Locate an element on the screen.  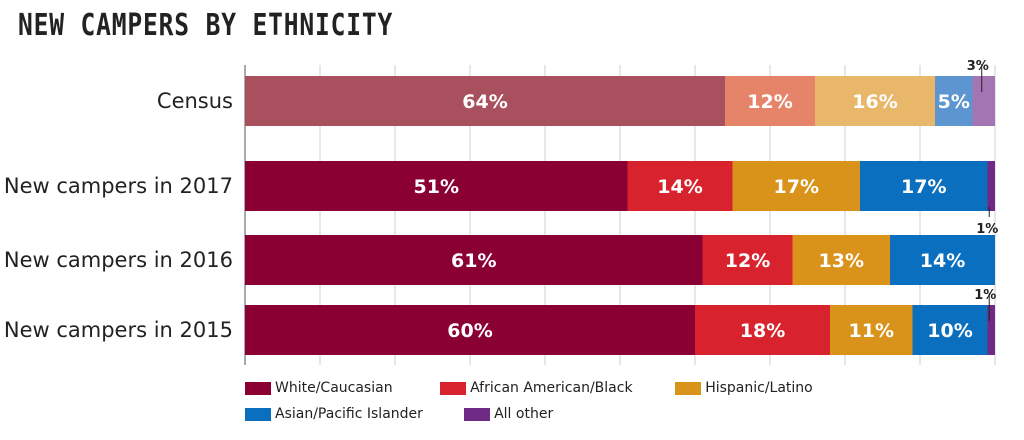
legend-item-hispanic: Hispanic/Latino is located at coordinates (744, 388).